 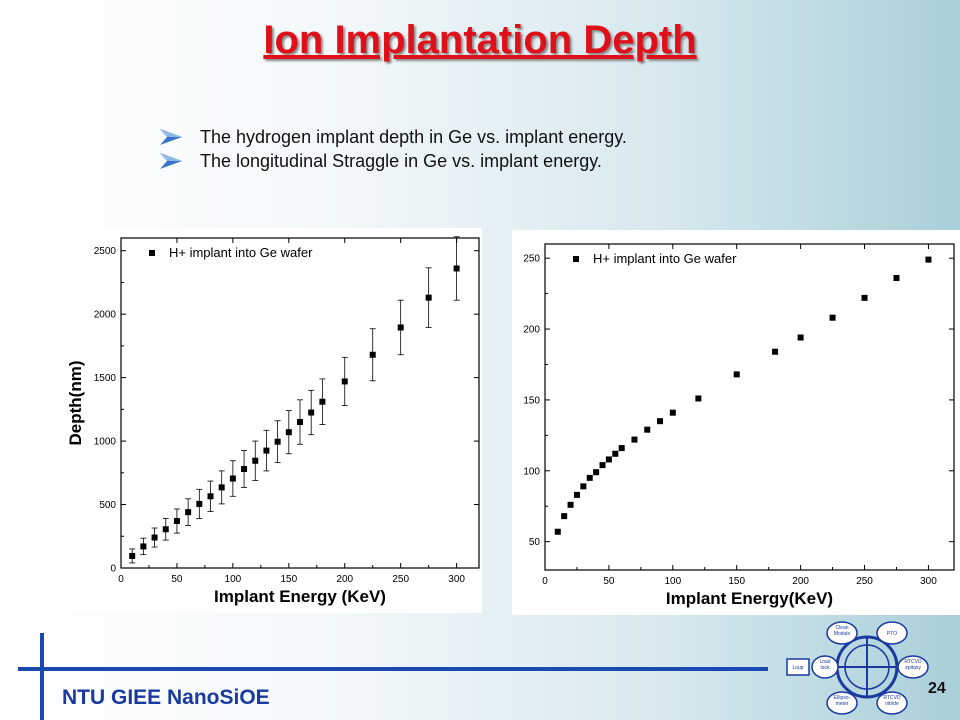 I want to click on footer-organization: NTU GIEE NanoSiOE, so click(x=166, y=697).